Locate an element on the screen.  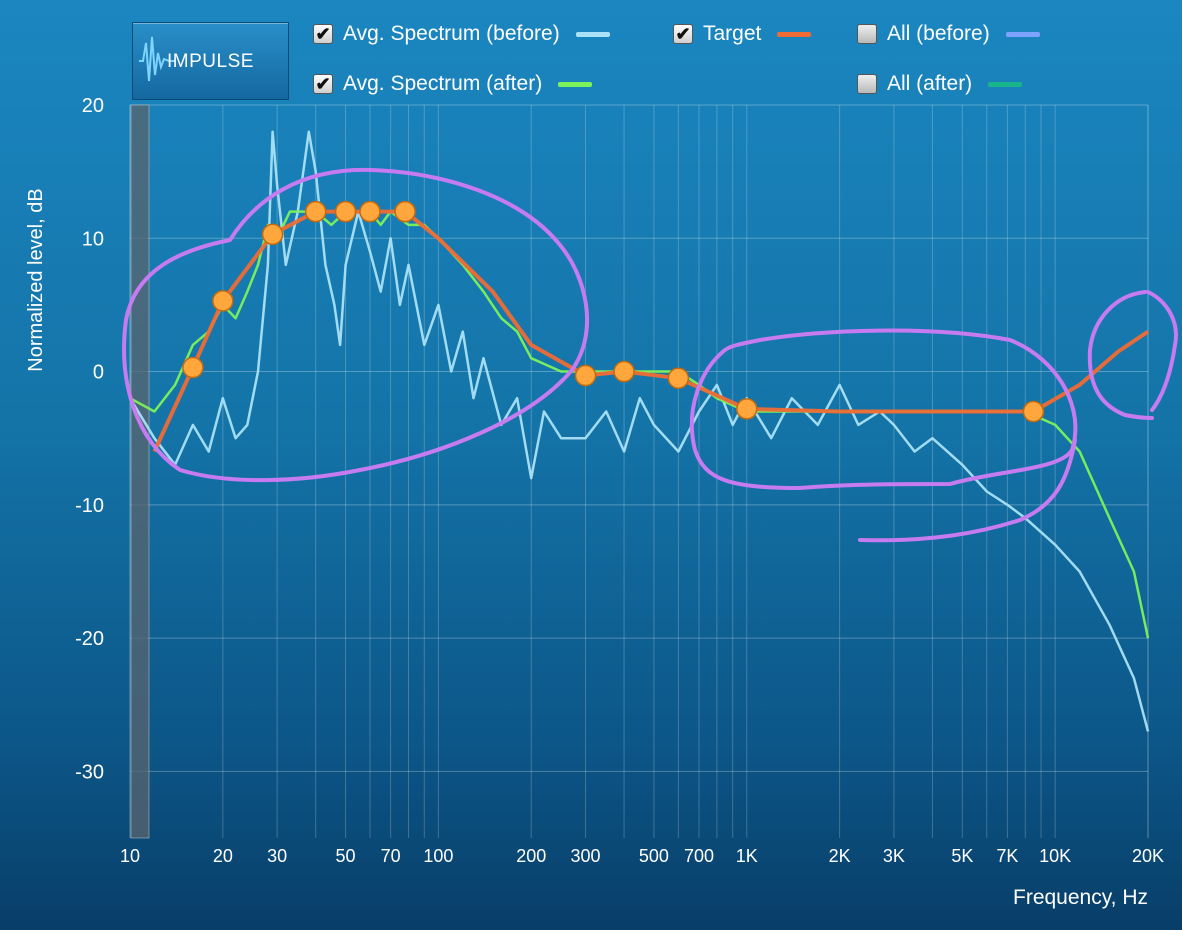
legend-label-all-before: All (before) is located at coordinates (938, 33).